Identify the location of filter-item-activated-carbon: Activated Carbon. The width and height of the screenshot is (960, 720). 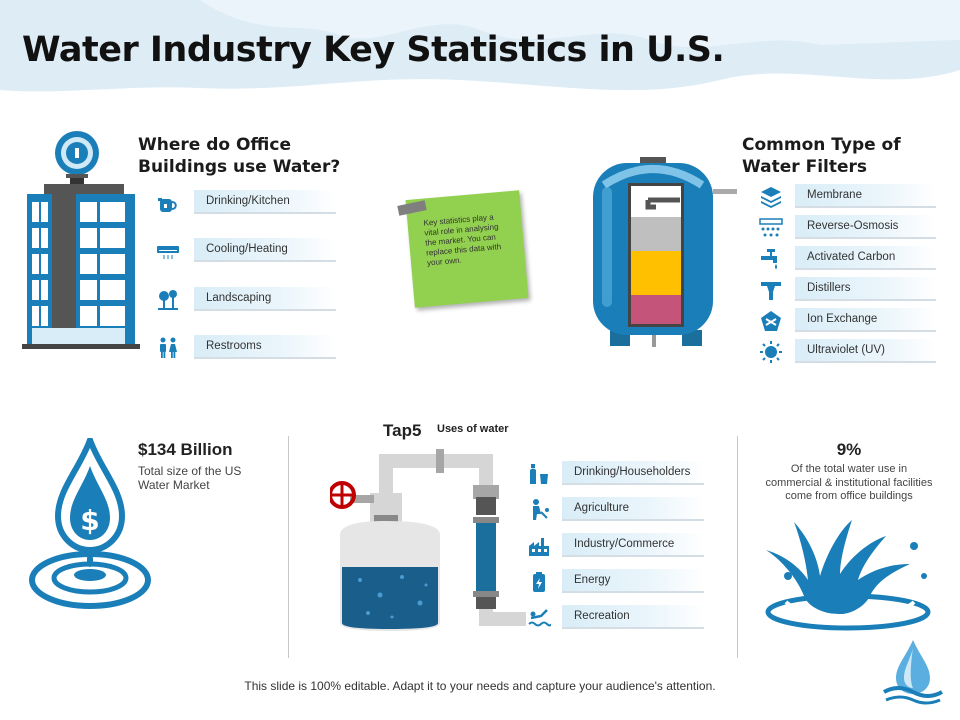
(865, 258).